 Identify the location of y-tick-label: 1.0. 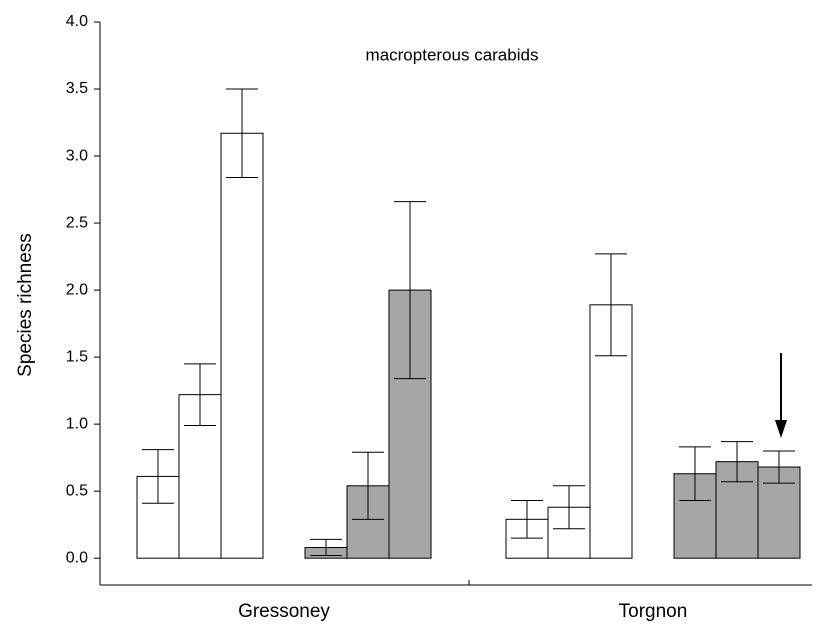
(77, 423).